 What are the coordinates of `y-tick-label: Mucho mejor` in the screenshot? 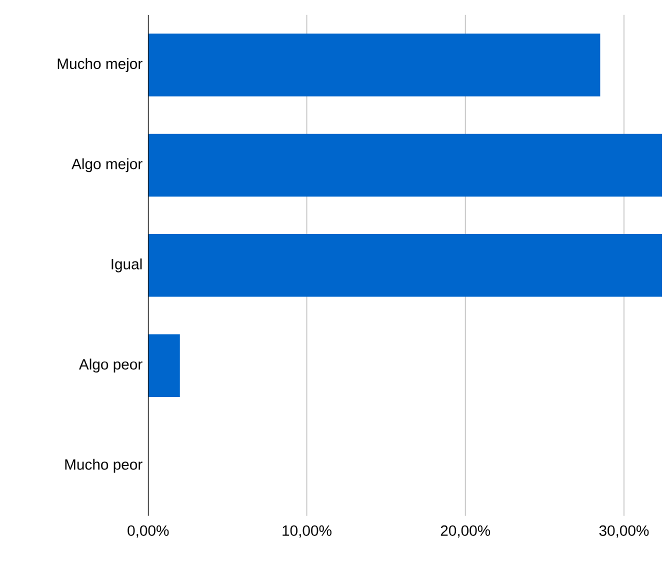 It's located at (100, 65).